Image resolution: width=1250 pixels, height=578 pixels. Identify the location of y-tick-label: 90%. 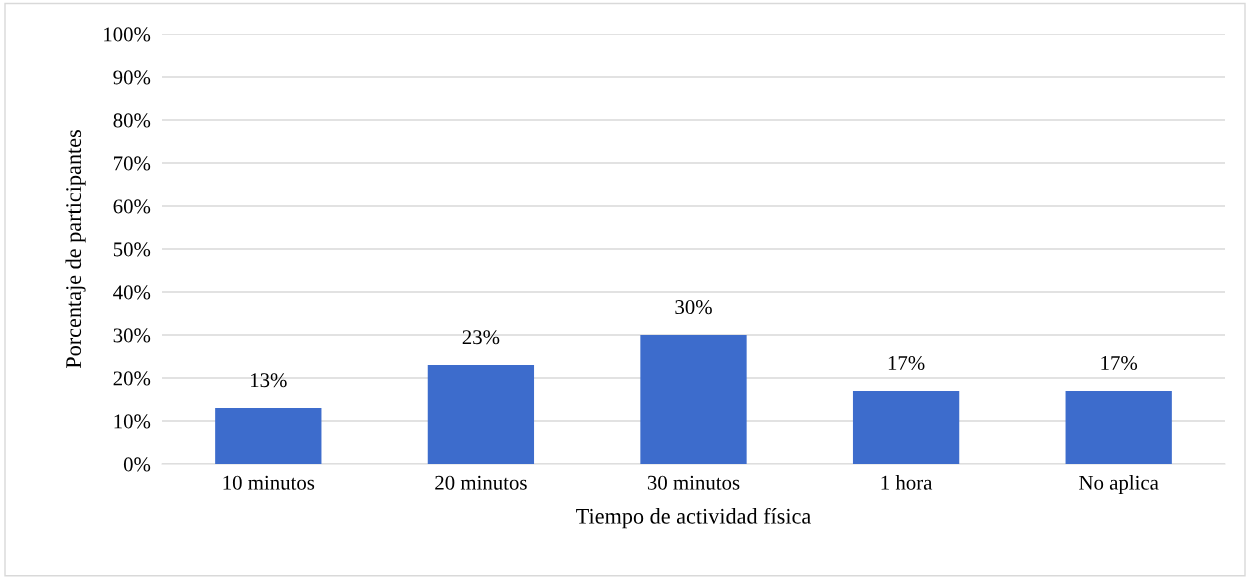
(132, 77).